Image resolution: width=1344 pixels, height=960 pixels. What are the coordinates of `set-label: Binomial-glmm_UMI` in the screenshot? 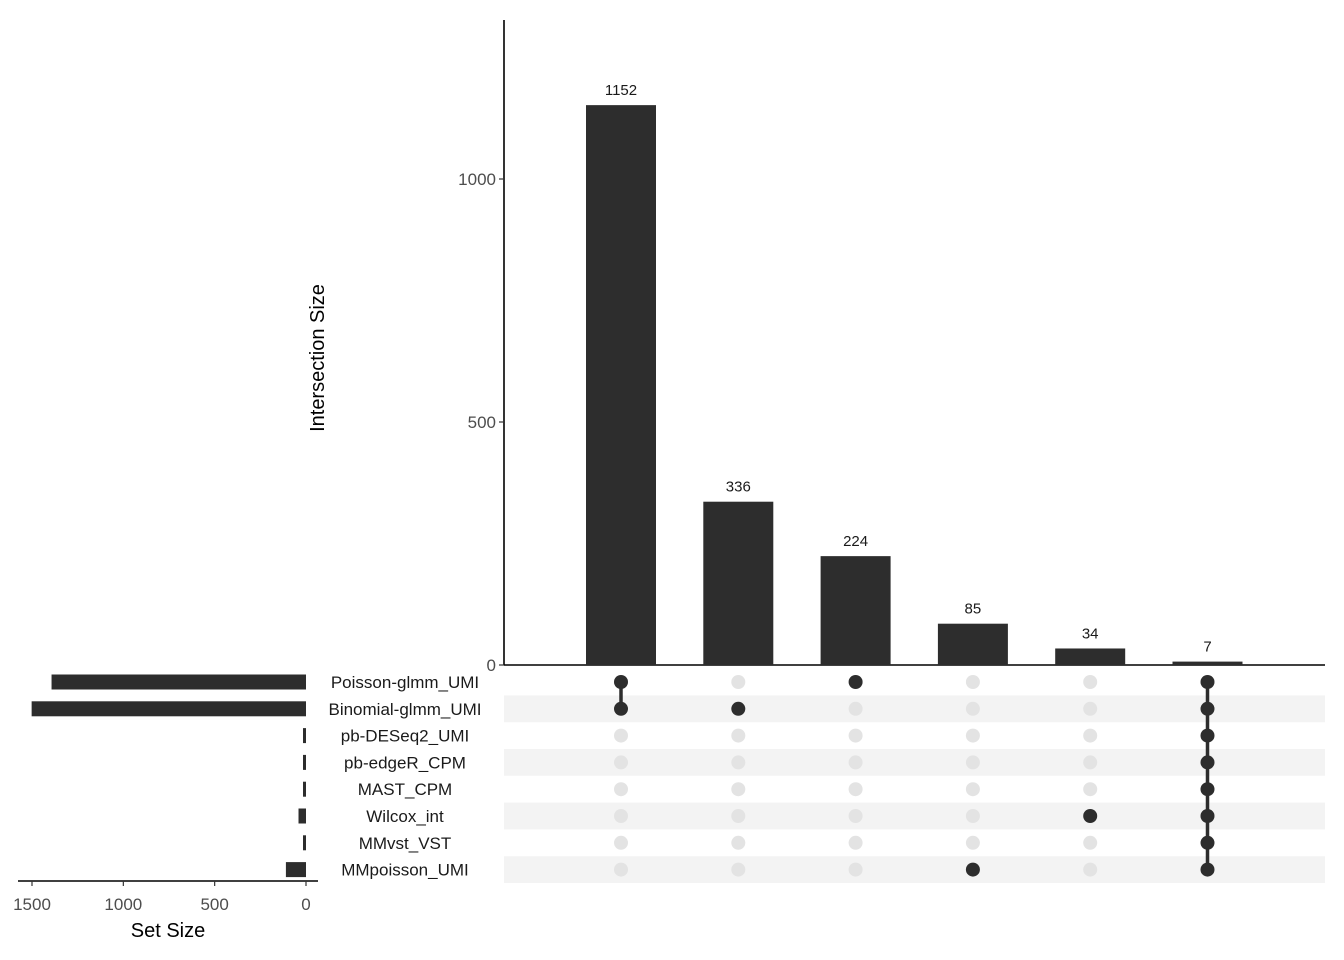 It's located at (404, 709).